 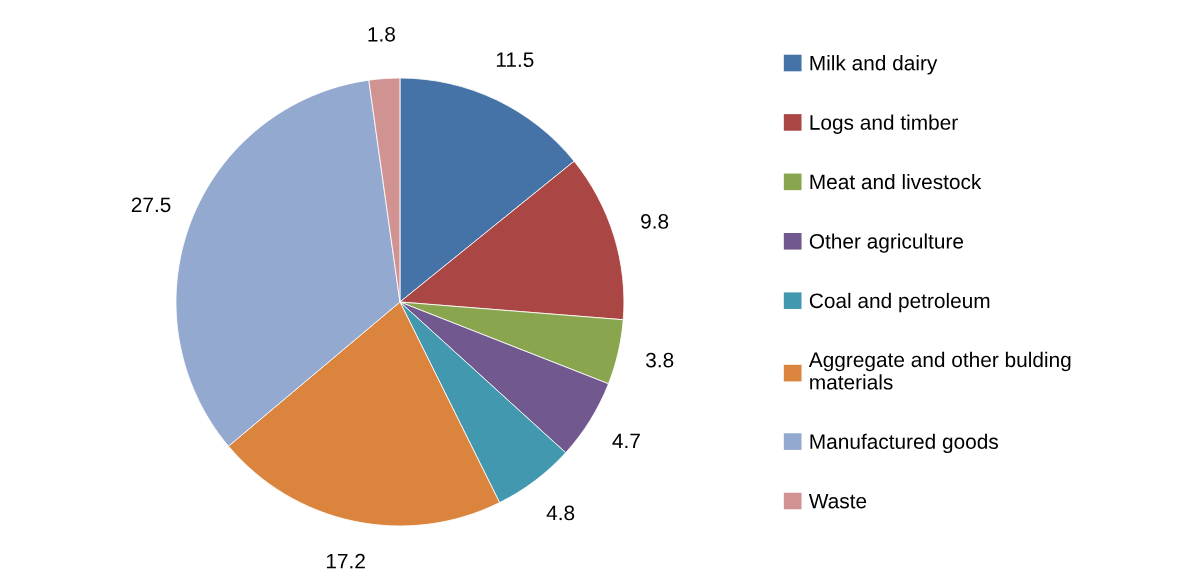 I want to click on data-label: 17.2, so click(x=345, y=561).